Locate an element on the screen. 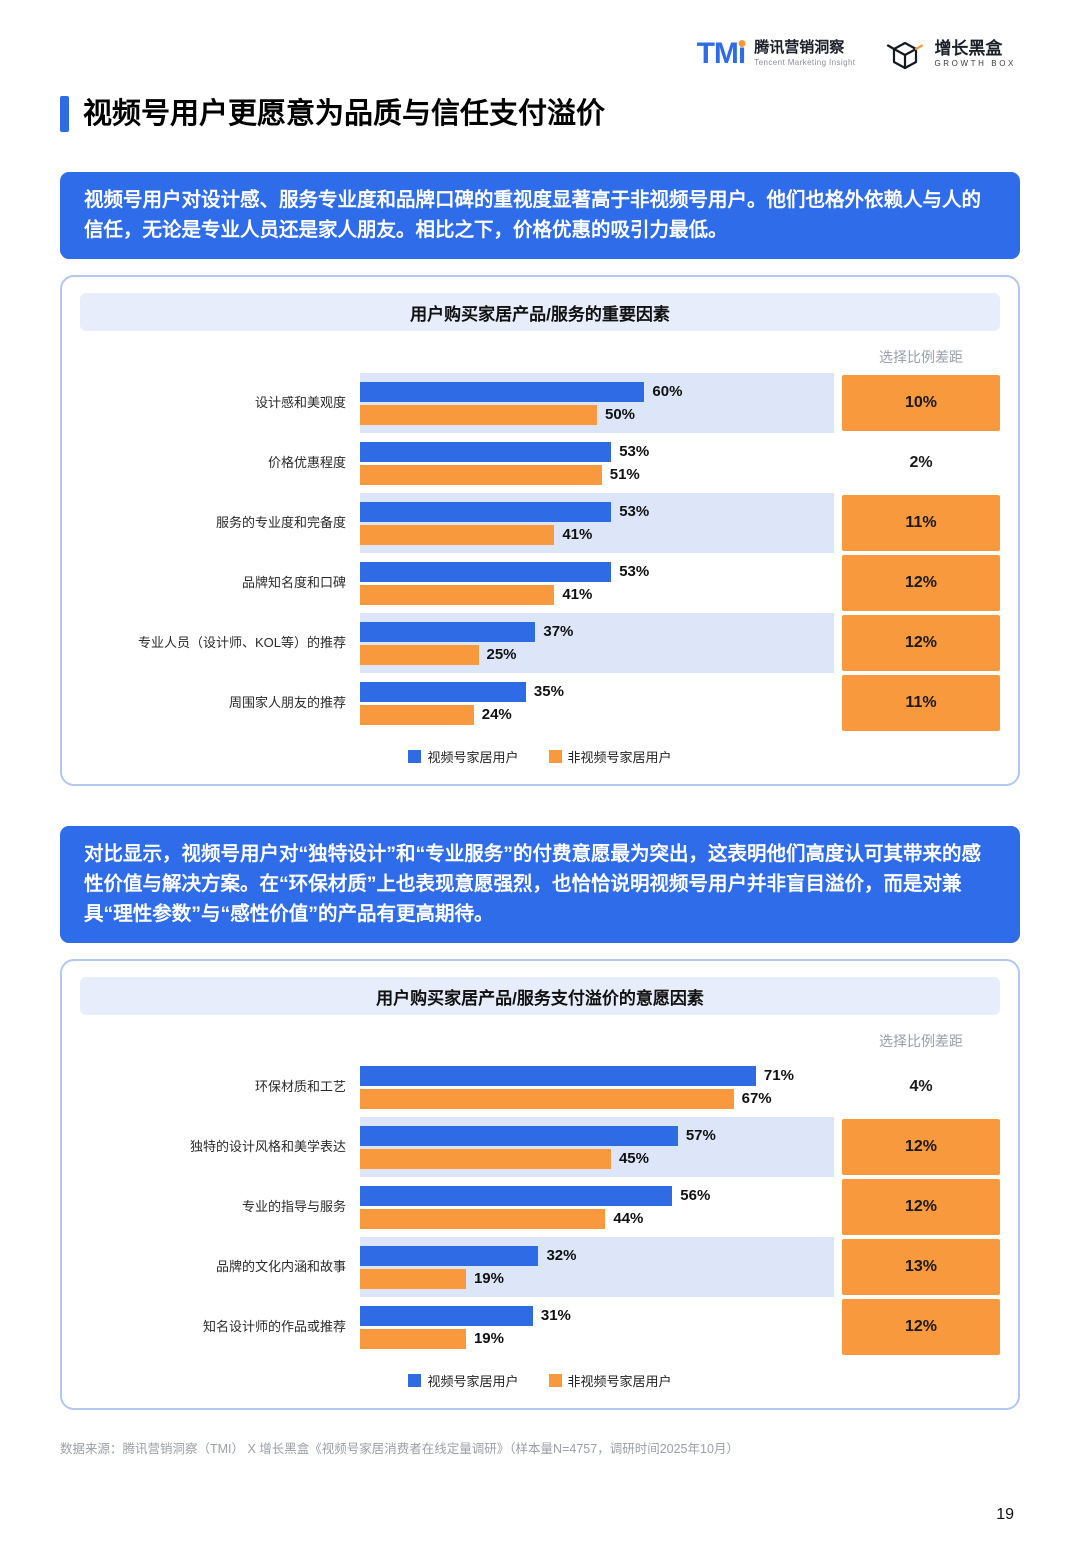 The image size is (1080, 1560). bar-value-label: 56% is located at coordinates (695, 1196).